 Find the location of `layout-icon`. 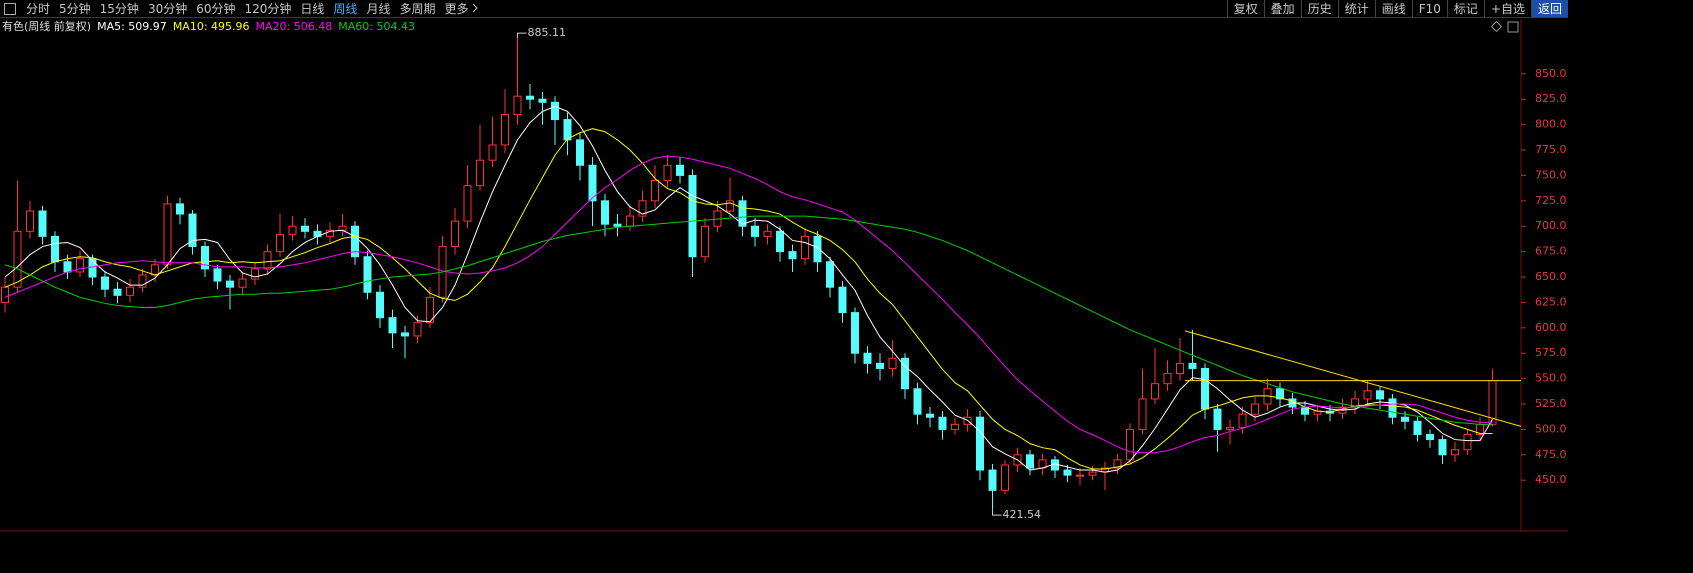

layout-icon is located at coordinates (1513, 27).